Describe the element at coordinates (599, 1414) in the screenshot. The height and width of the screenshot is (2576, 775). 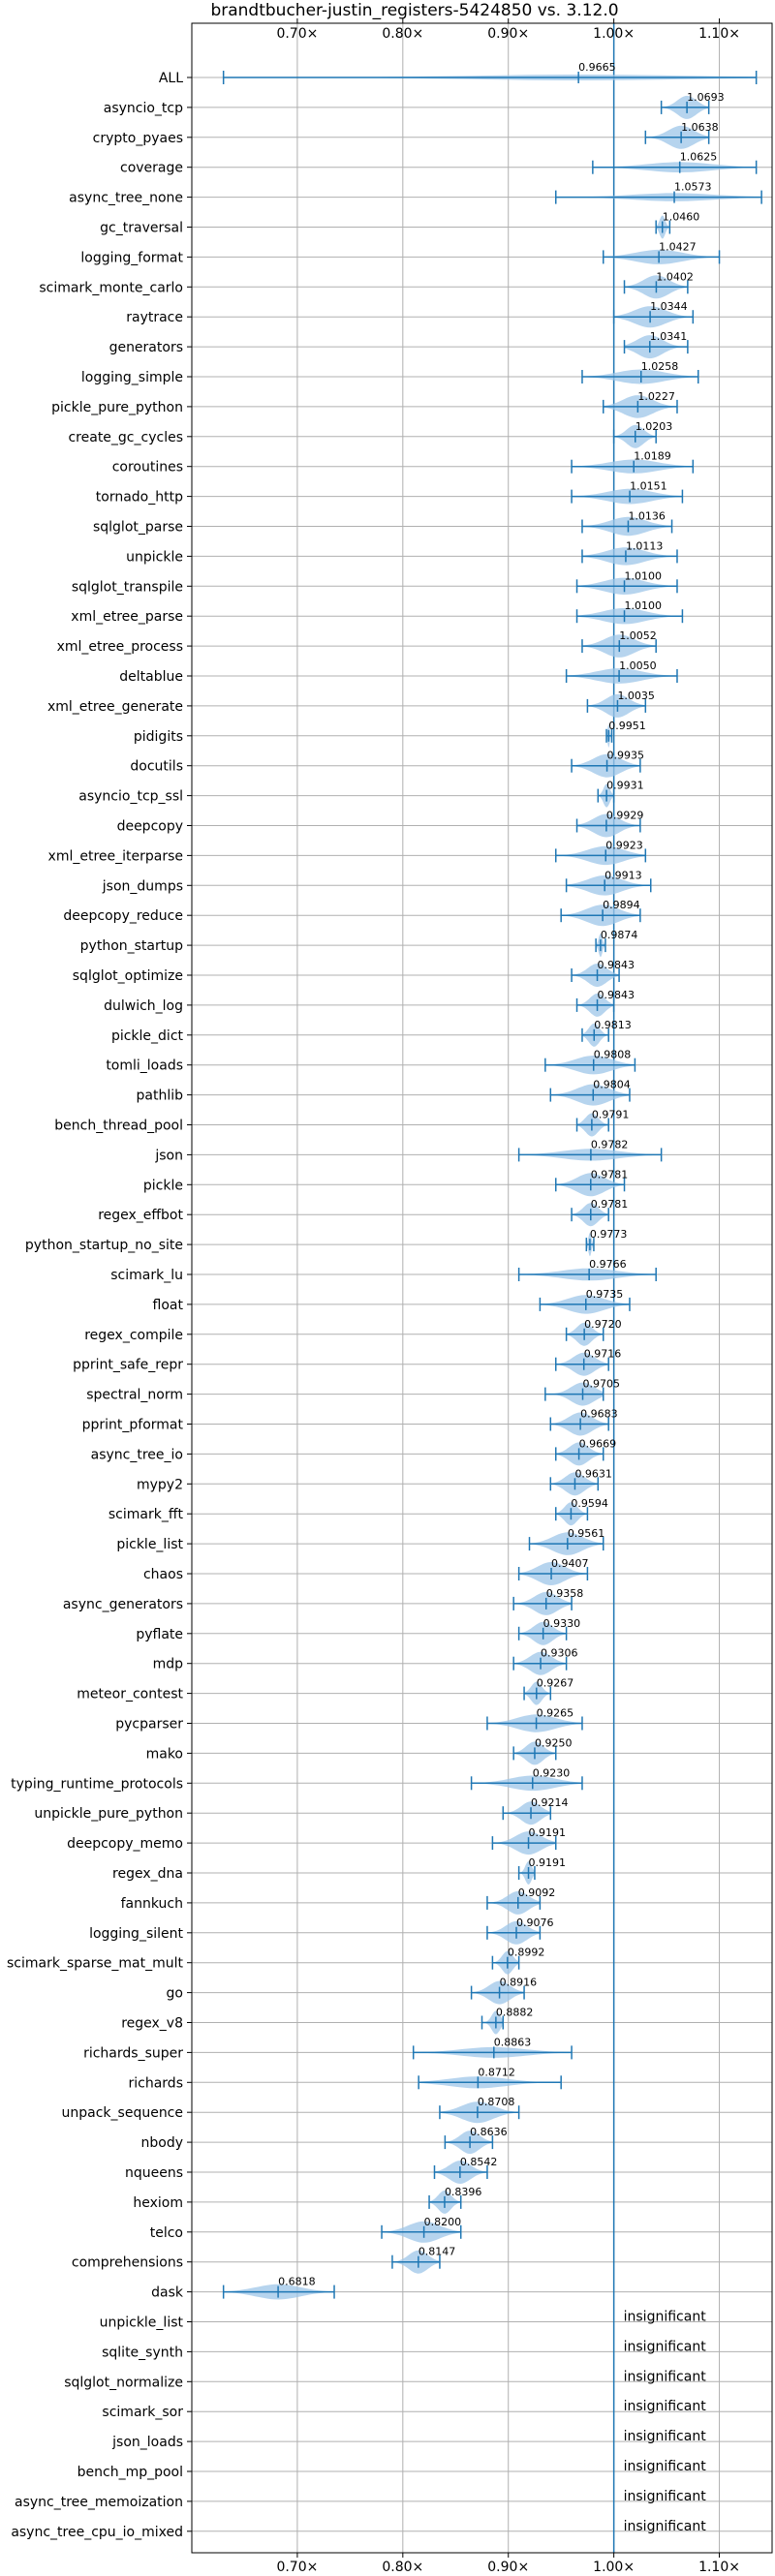
I see `value-label: 0.9683` at that location.